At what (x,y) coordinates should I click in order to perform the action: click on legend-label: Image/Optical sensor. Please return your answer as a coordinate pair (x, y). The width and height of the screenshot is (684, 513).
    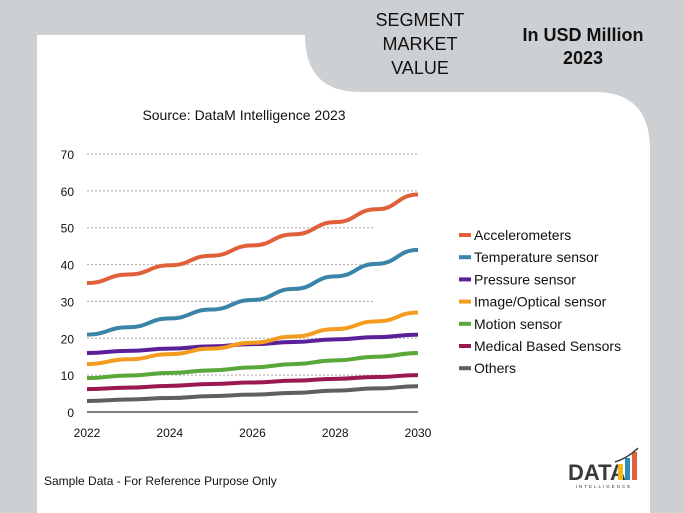
    Looking at the image, I should click on (540, 302).